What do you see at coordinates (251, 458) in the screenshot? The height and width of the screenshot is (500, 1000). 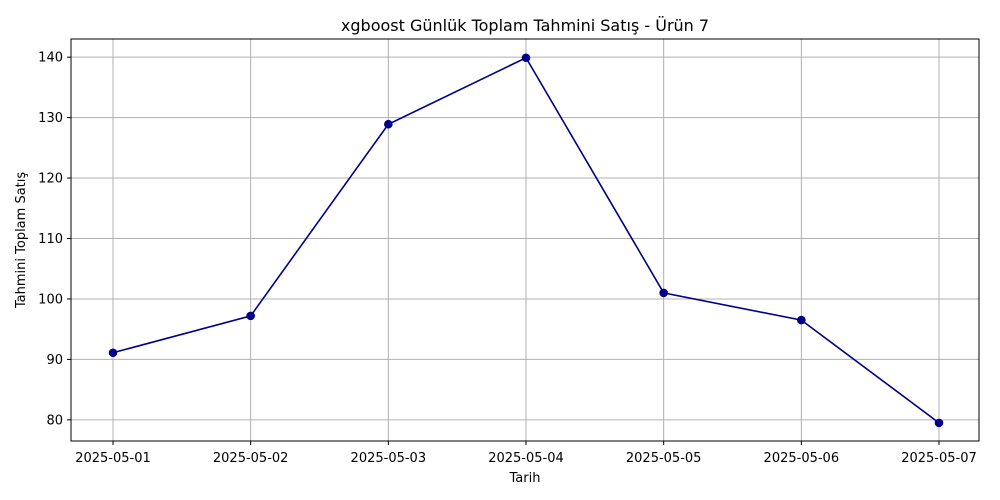 I see `x-tick-label: 2025-05-02` at bounding box center [251, 458].